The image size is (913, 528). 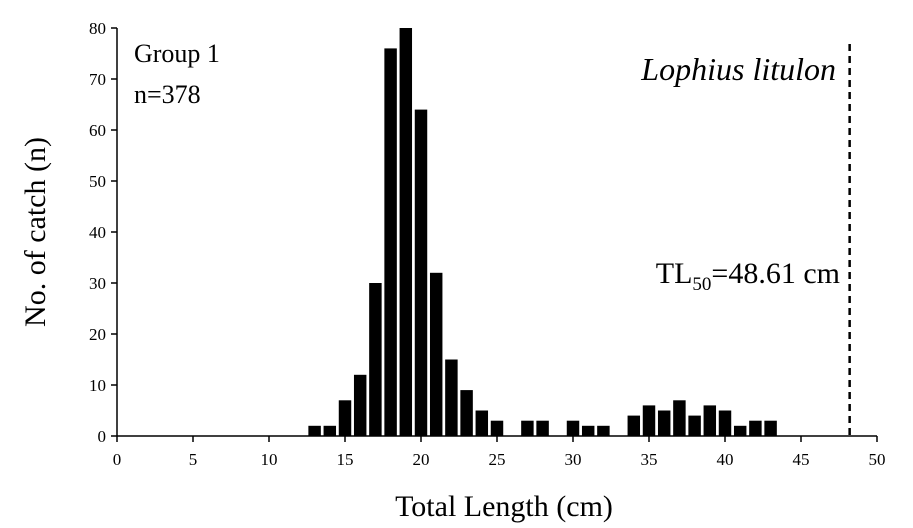 What do you see at coordinates (314, 430) in the screenshot?
I see `bar-13cm` at bounding box center [314, 430].